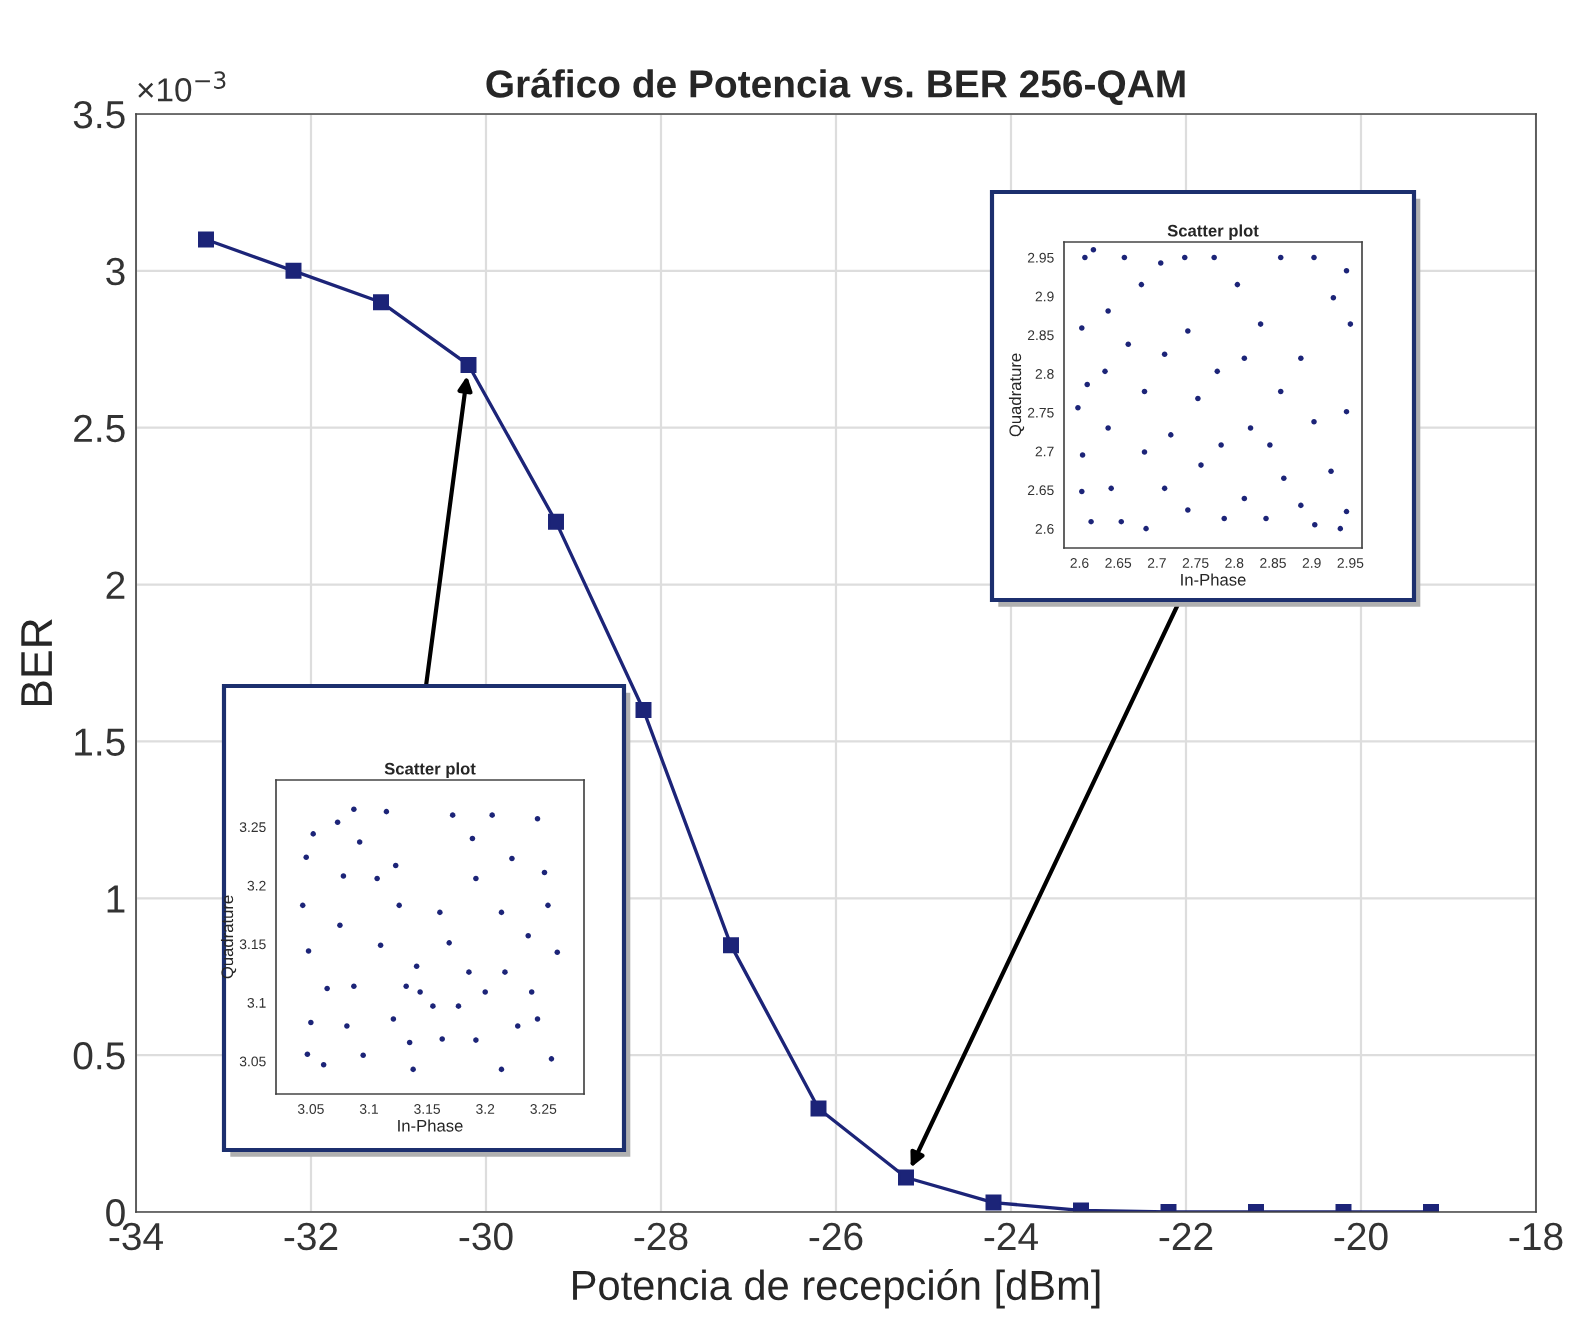 This screenshot has height=1332, width=1578. I want to click on y-tick-label: 0.5, so click(99, 1056).